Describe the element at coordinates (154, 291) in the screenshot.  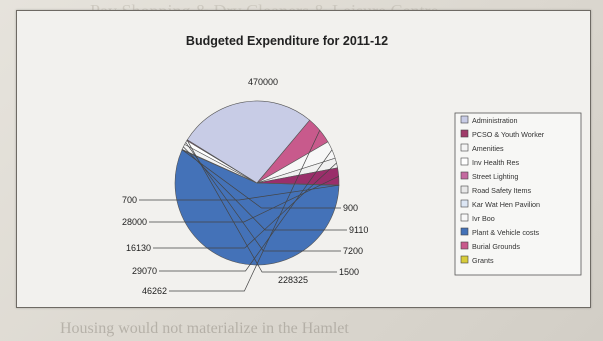
I see `pie-data-label: 46262` at that location.